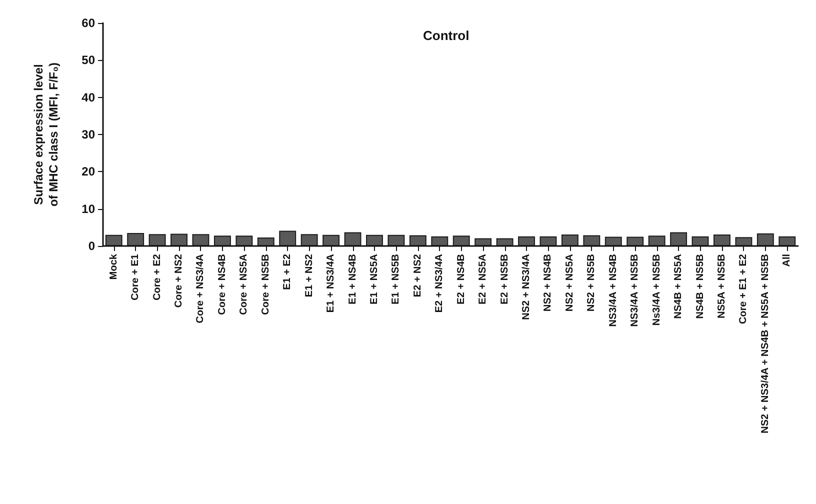  Describe the element at coordinates (787, 260) in the screenshot. I see `x-tick-label: All` at that location.